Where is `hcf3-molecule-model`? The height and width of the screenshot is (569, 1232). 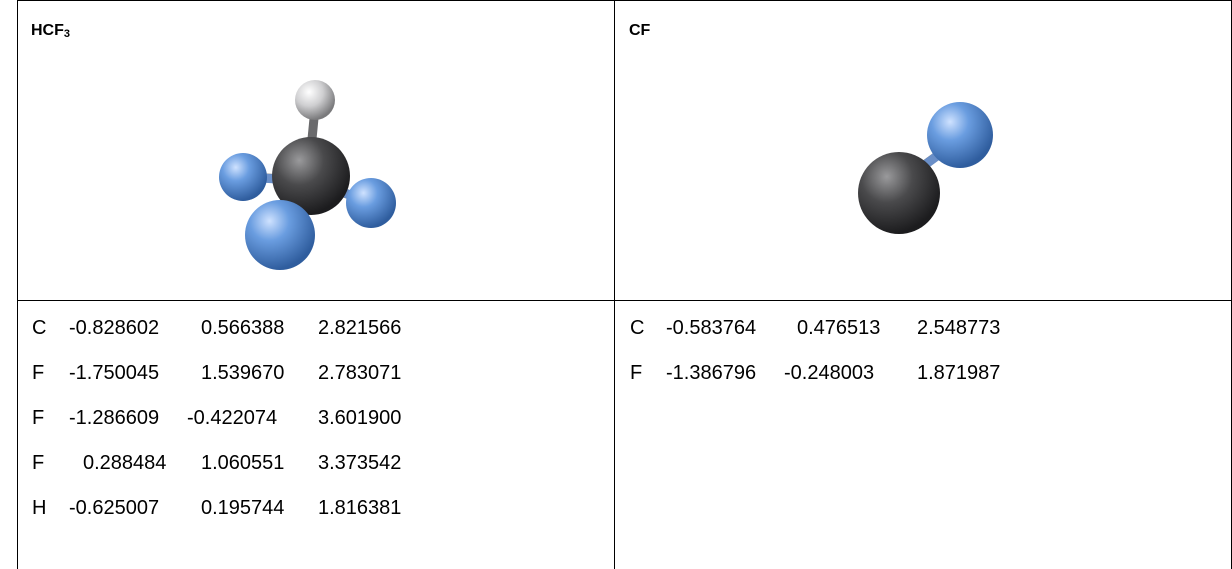
hcf3-molecule-model is located at coordinates (307, 175).